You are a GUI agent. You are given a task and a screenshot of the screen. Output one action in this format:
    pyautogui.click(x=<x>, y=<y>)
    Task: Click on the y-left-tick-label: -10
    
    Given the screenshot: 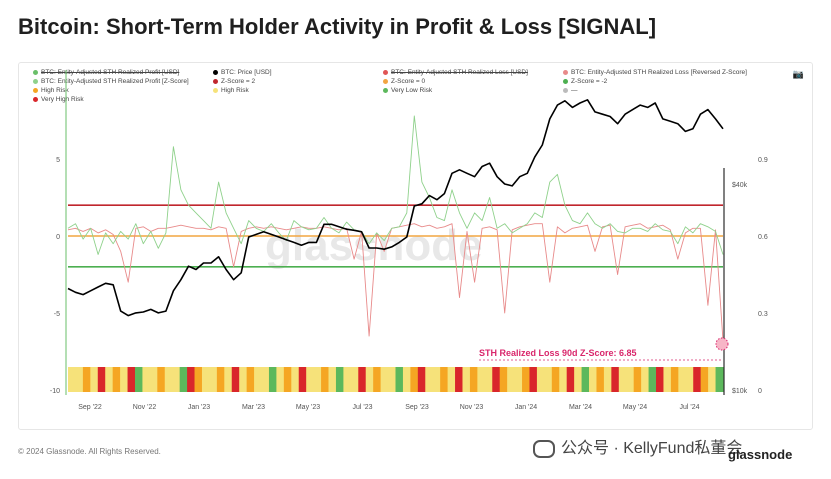 What is the action you would take?
    pyautogui.click(x=55, y=391)
    